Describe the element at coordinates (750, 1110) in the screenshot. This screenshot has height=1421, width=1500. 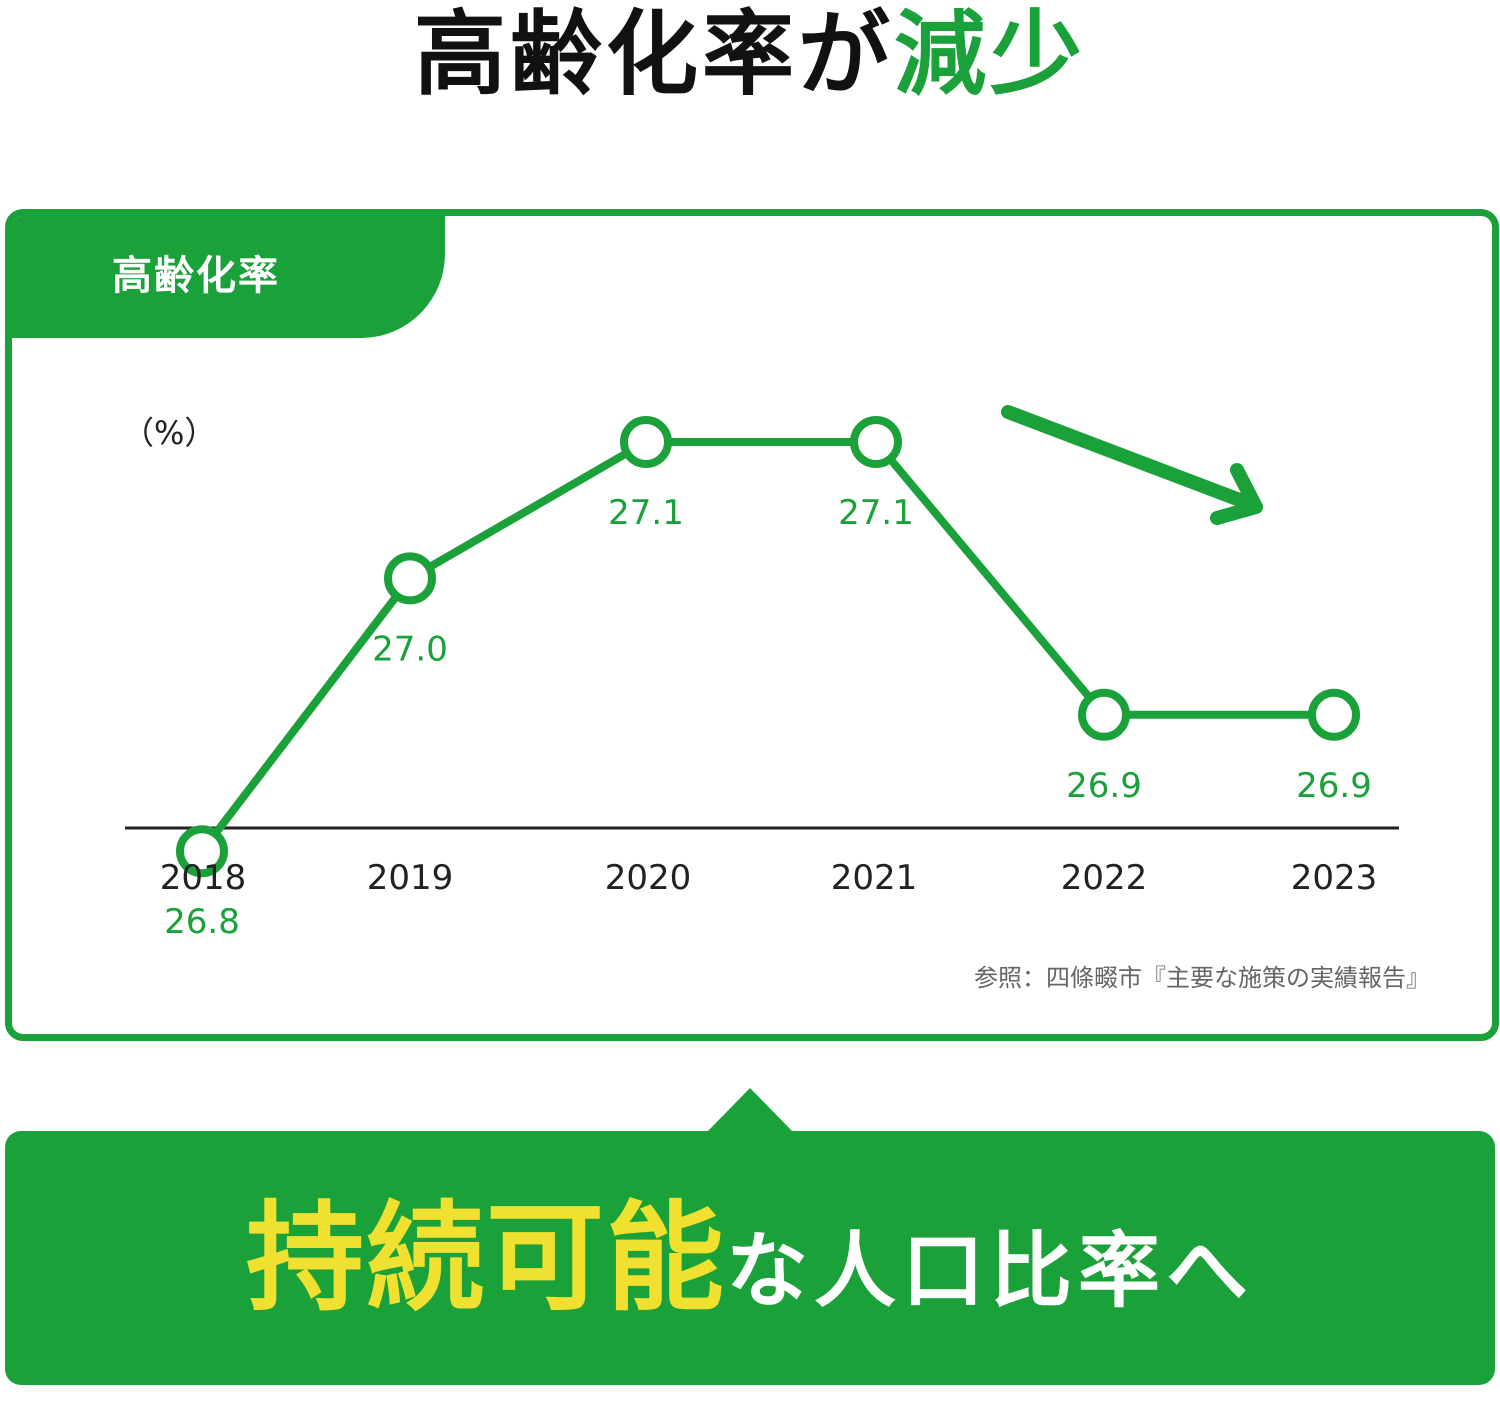
I see `pointer-triangle` at that location.